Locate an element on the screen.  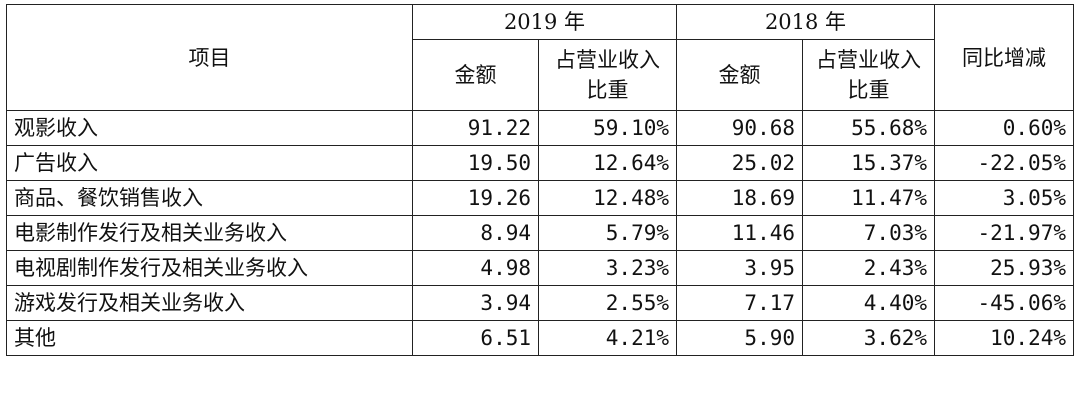
table-row: 其他 6.51 4.21% 5.90 3.62% 10.24% is located at coordinates (540, 338).